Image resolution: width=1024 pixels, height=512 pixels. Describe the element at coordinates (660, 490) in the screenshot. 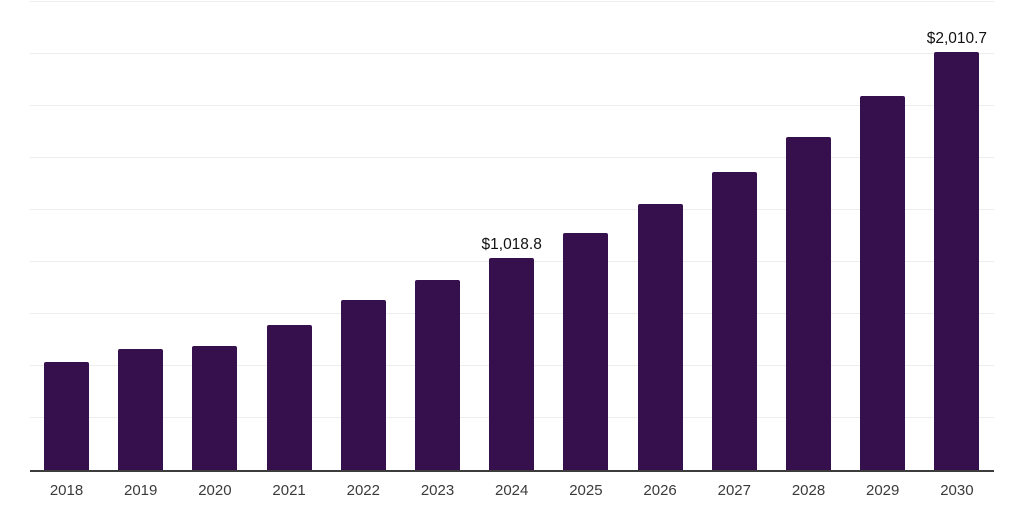

I see `x-tick-label-2026: 2026` at that location.